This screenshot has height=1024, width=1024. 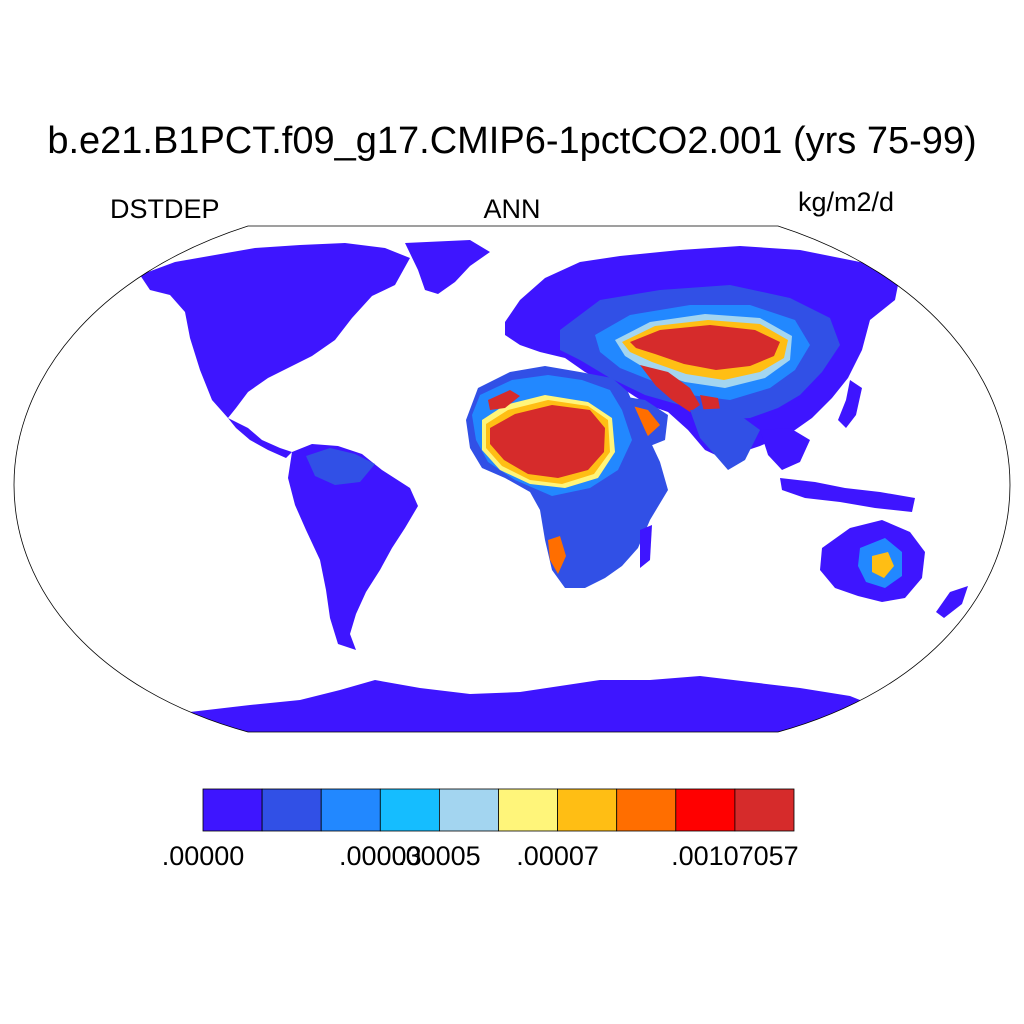 I want to click on colorbar-tick-label: .00005, so click(x=439, y=856).